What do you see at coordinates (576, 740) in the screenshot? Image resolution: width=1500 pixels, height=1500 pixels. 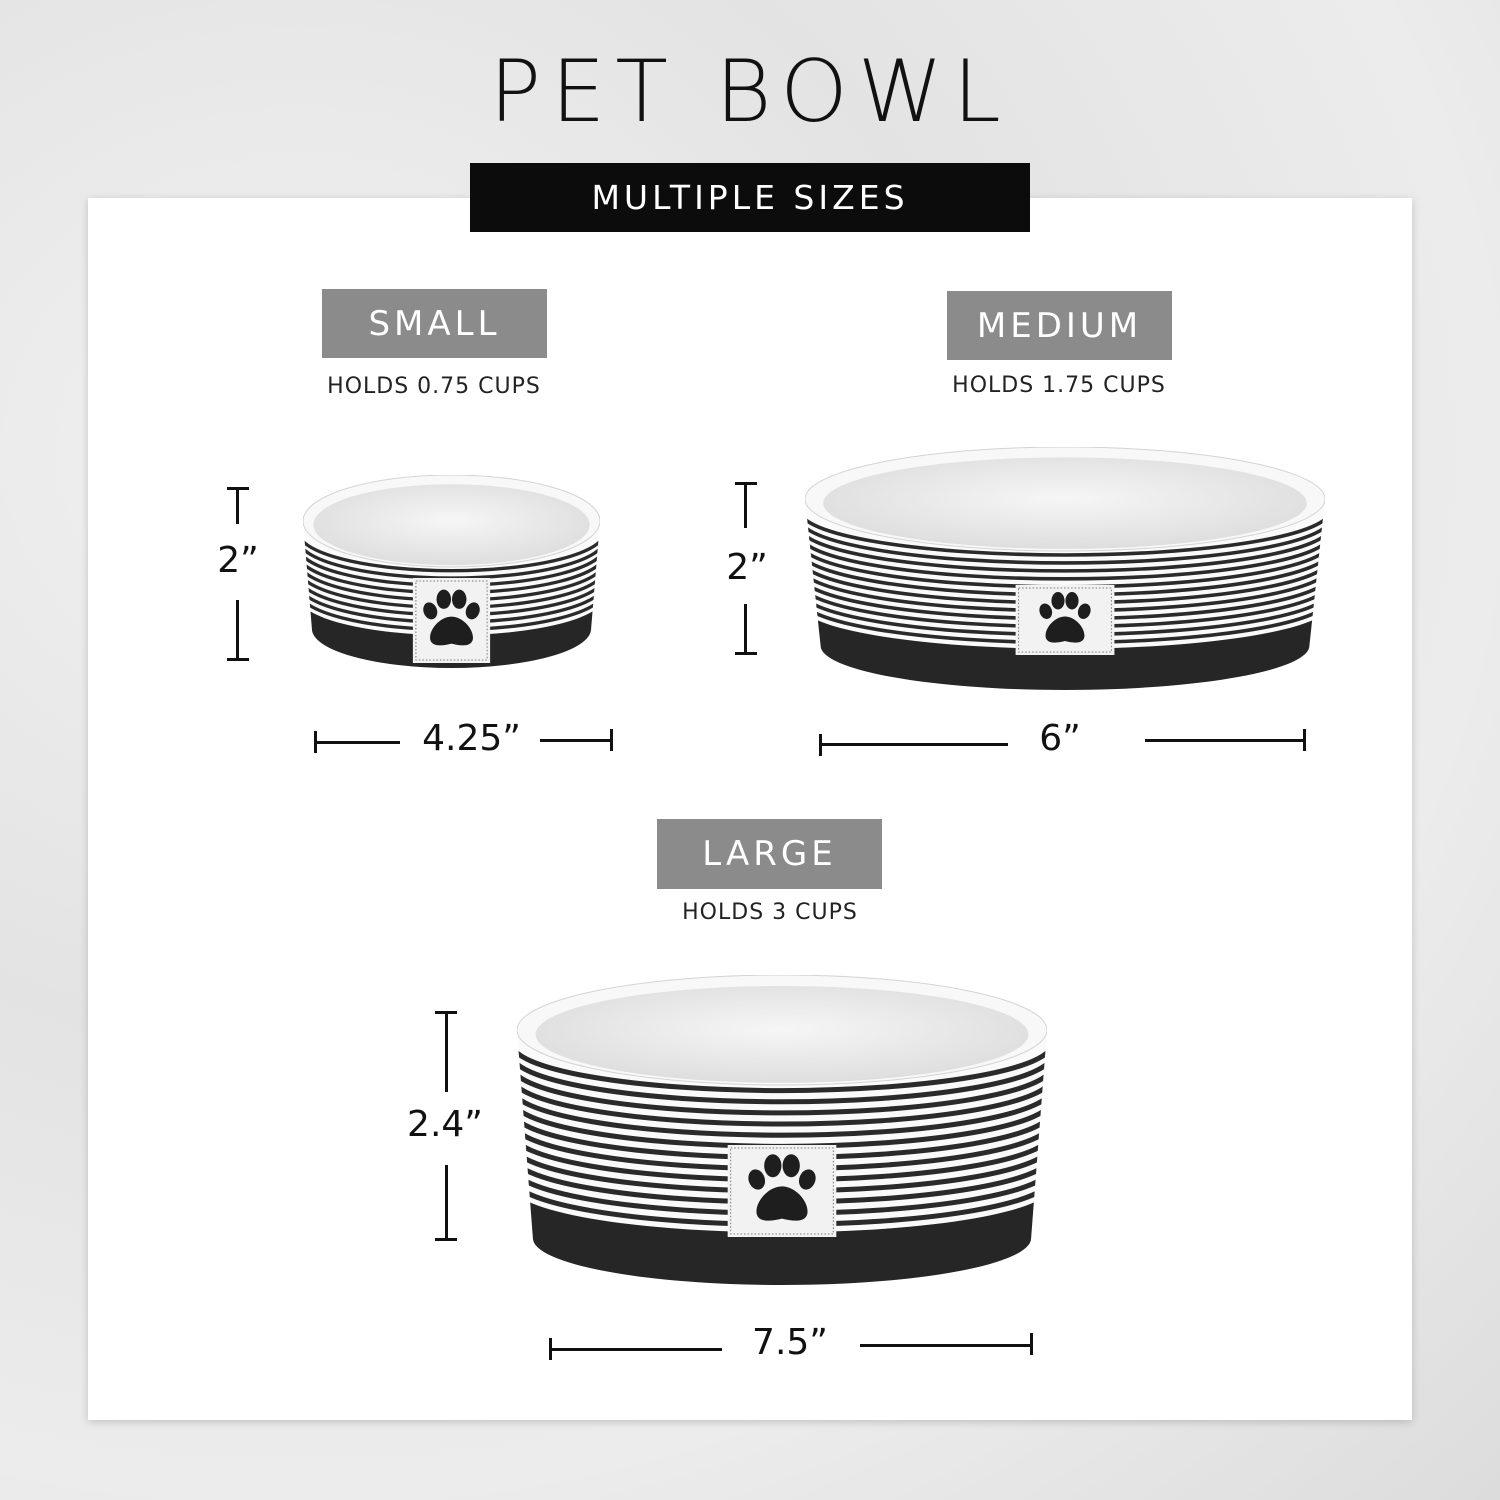 I see `width-line-small-right` at bounding box center [576, 740].